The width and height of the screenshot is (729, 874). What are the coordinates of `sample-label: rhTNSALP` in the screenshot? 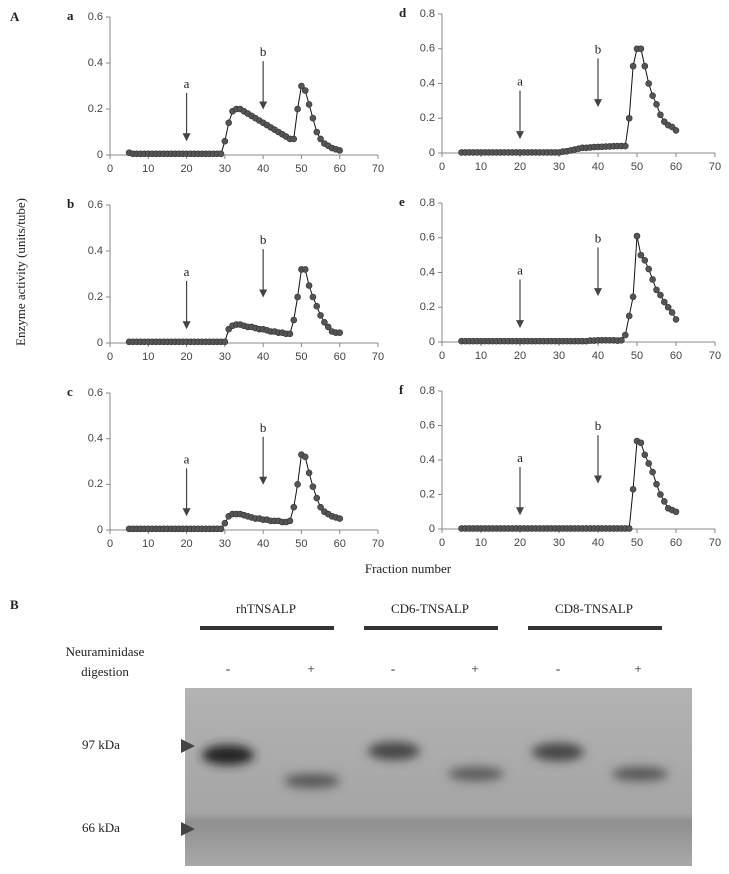 It's located at (266, 608).